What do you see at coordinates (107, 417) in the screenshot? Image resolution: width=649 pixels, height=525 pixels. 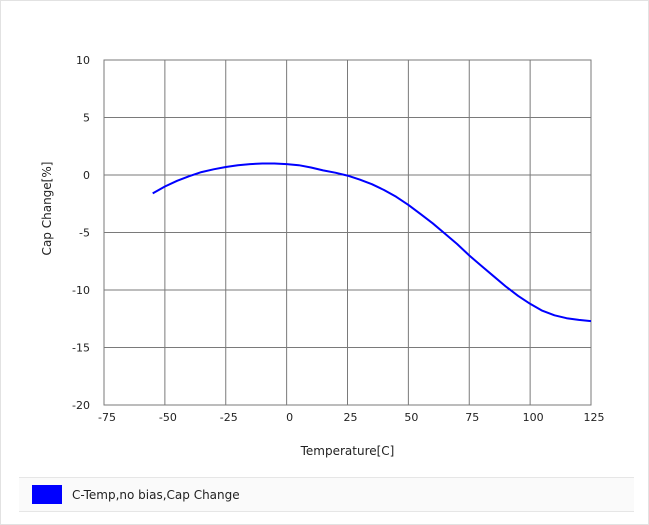 I see `x-tick-label: -75` at bounding box center [107, 417].